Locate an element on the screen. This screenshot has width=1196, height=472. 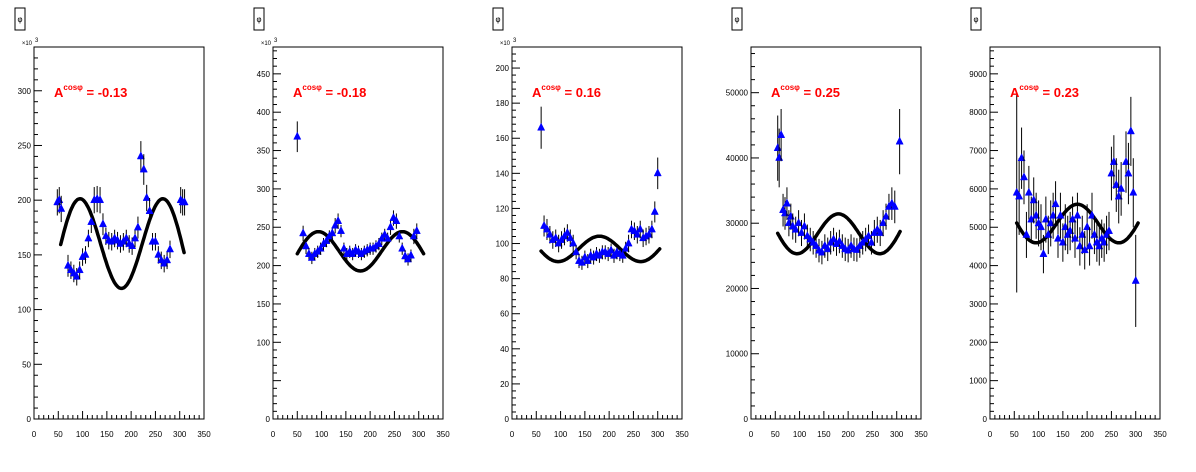
asymmetry-annotation: Acosφ = 0.23 is located at coordinates (1044, 91).